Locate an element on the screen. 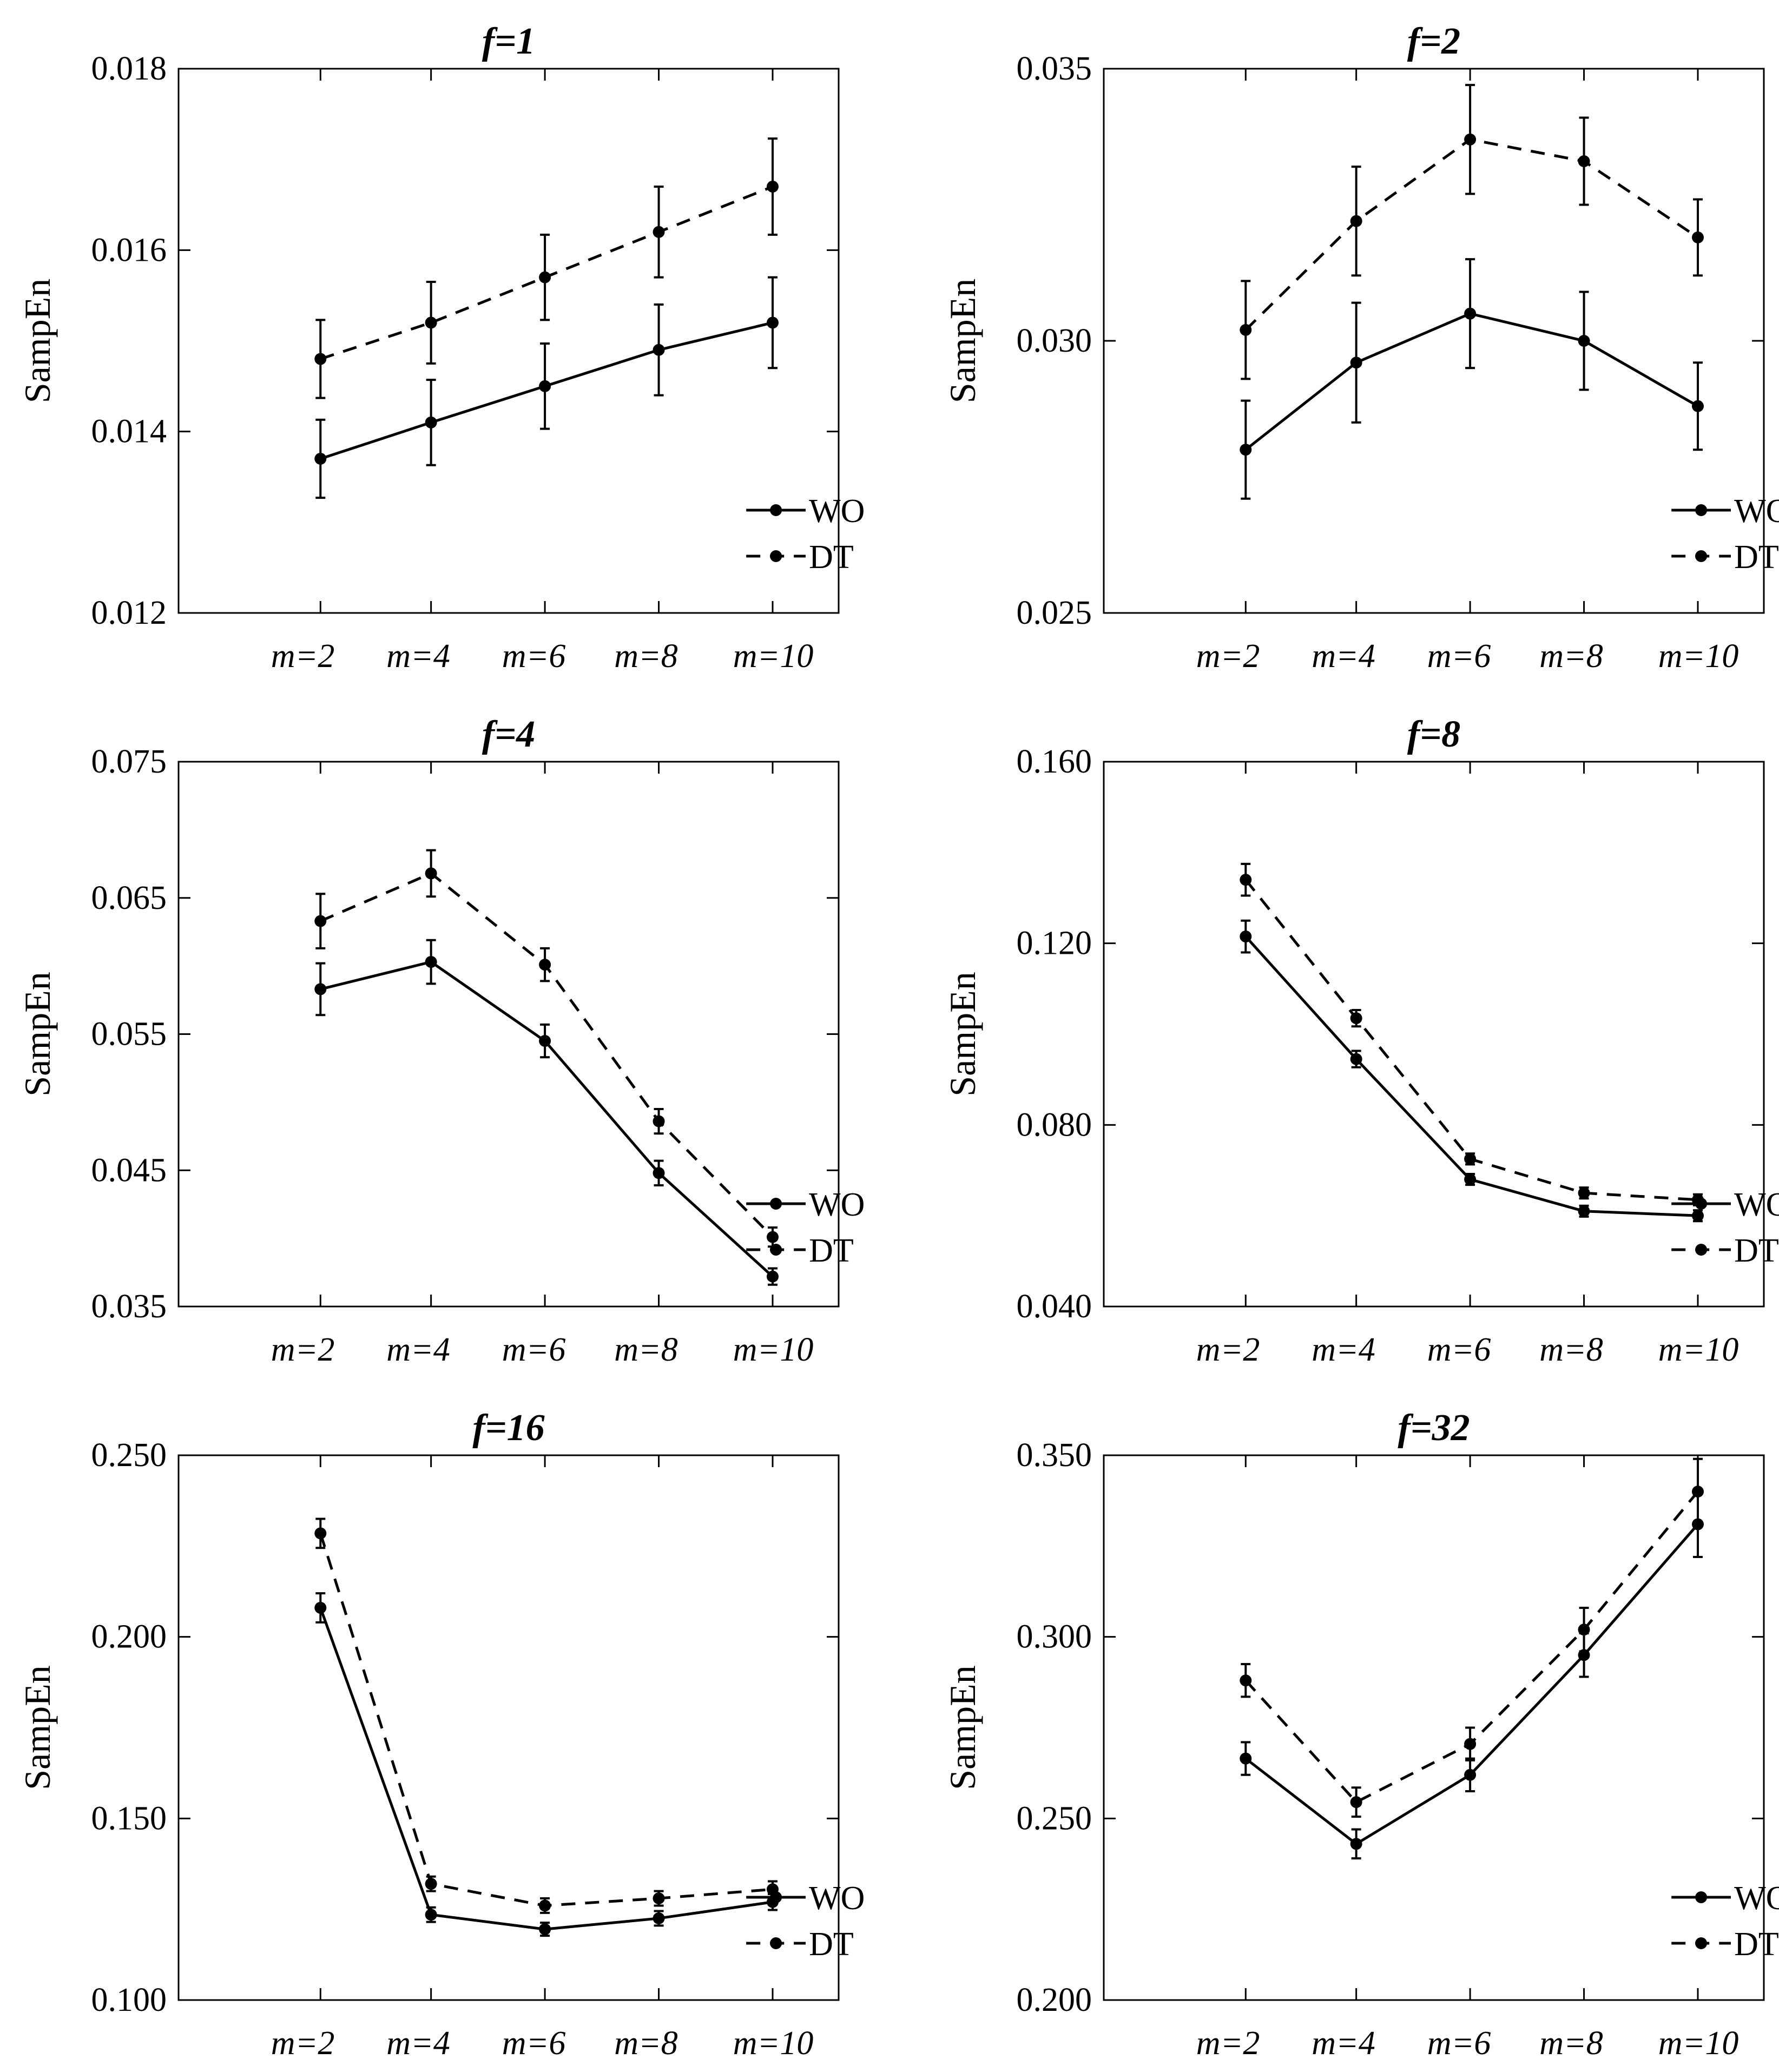  y-tick-label: 0.120 is located at coordinates (1054, 943).